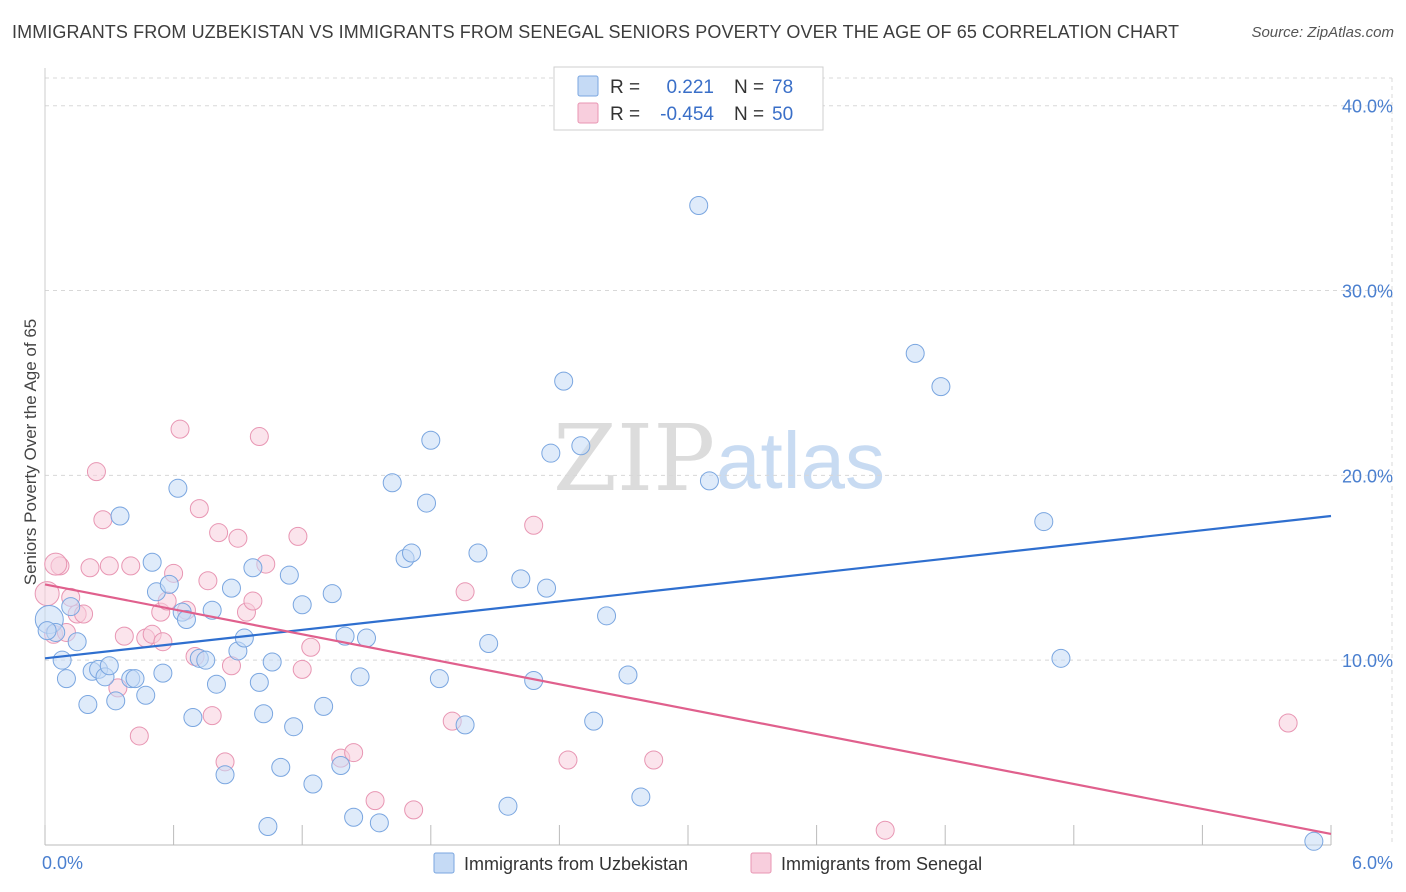 The width and height of the screenshot is (1406, 892). Describe the element at coordinates (62, 863) in the screenshot. I see `x-tick-label-0: 0.0%` at that location.